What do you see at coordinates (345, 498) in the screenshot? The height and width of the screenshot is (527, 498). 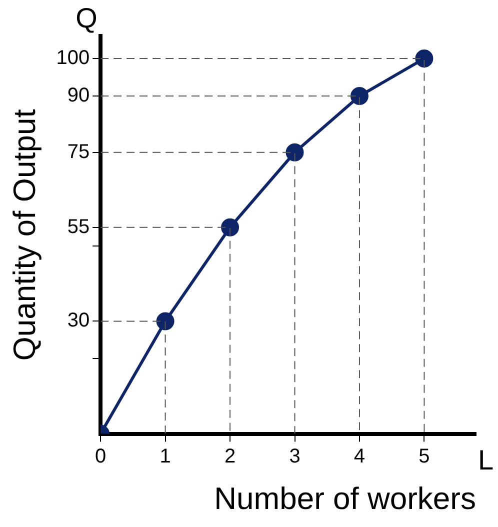 I see `x-axis-title: Number of workers` at bounding box center [345, 498].